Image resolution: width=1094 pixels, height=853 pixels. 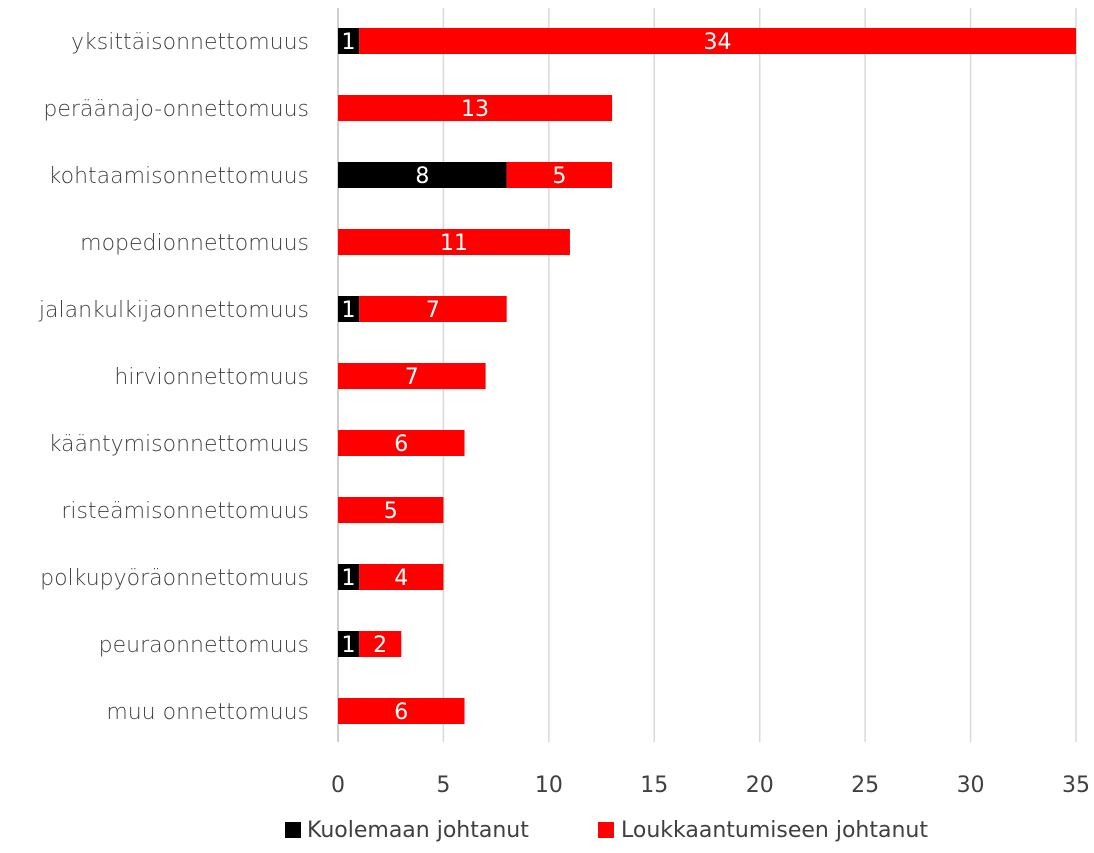 What do you see at coordinates (194, 243) in the screenshot?
I see `category-label: mopedionnettomuus` at bounding box center [194, 243].